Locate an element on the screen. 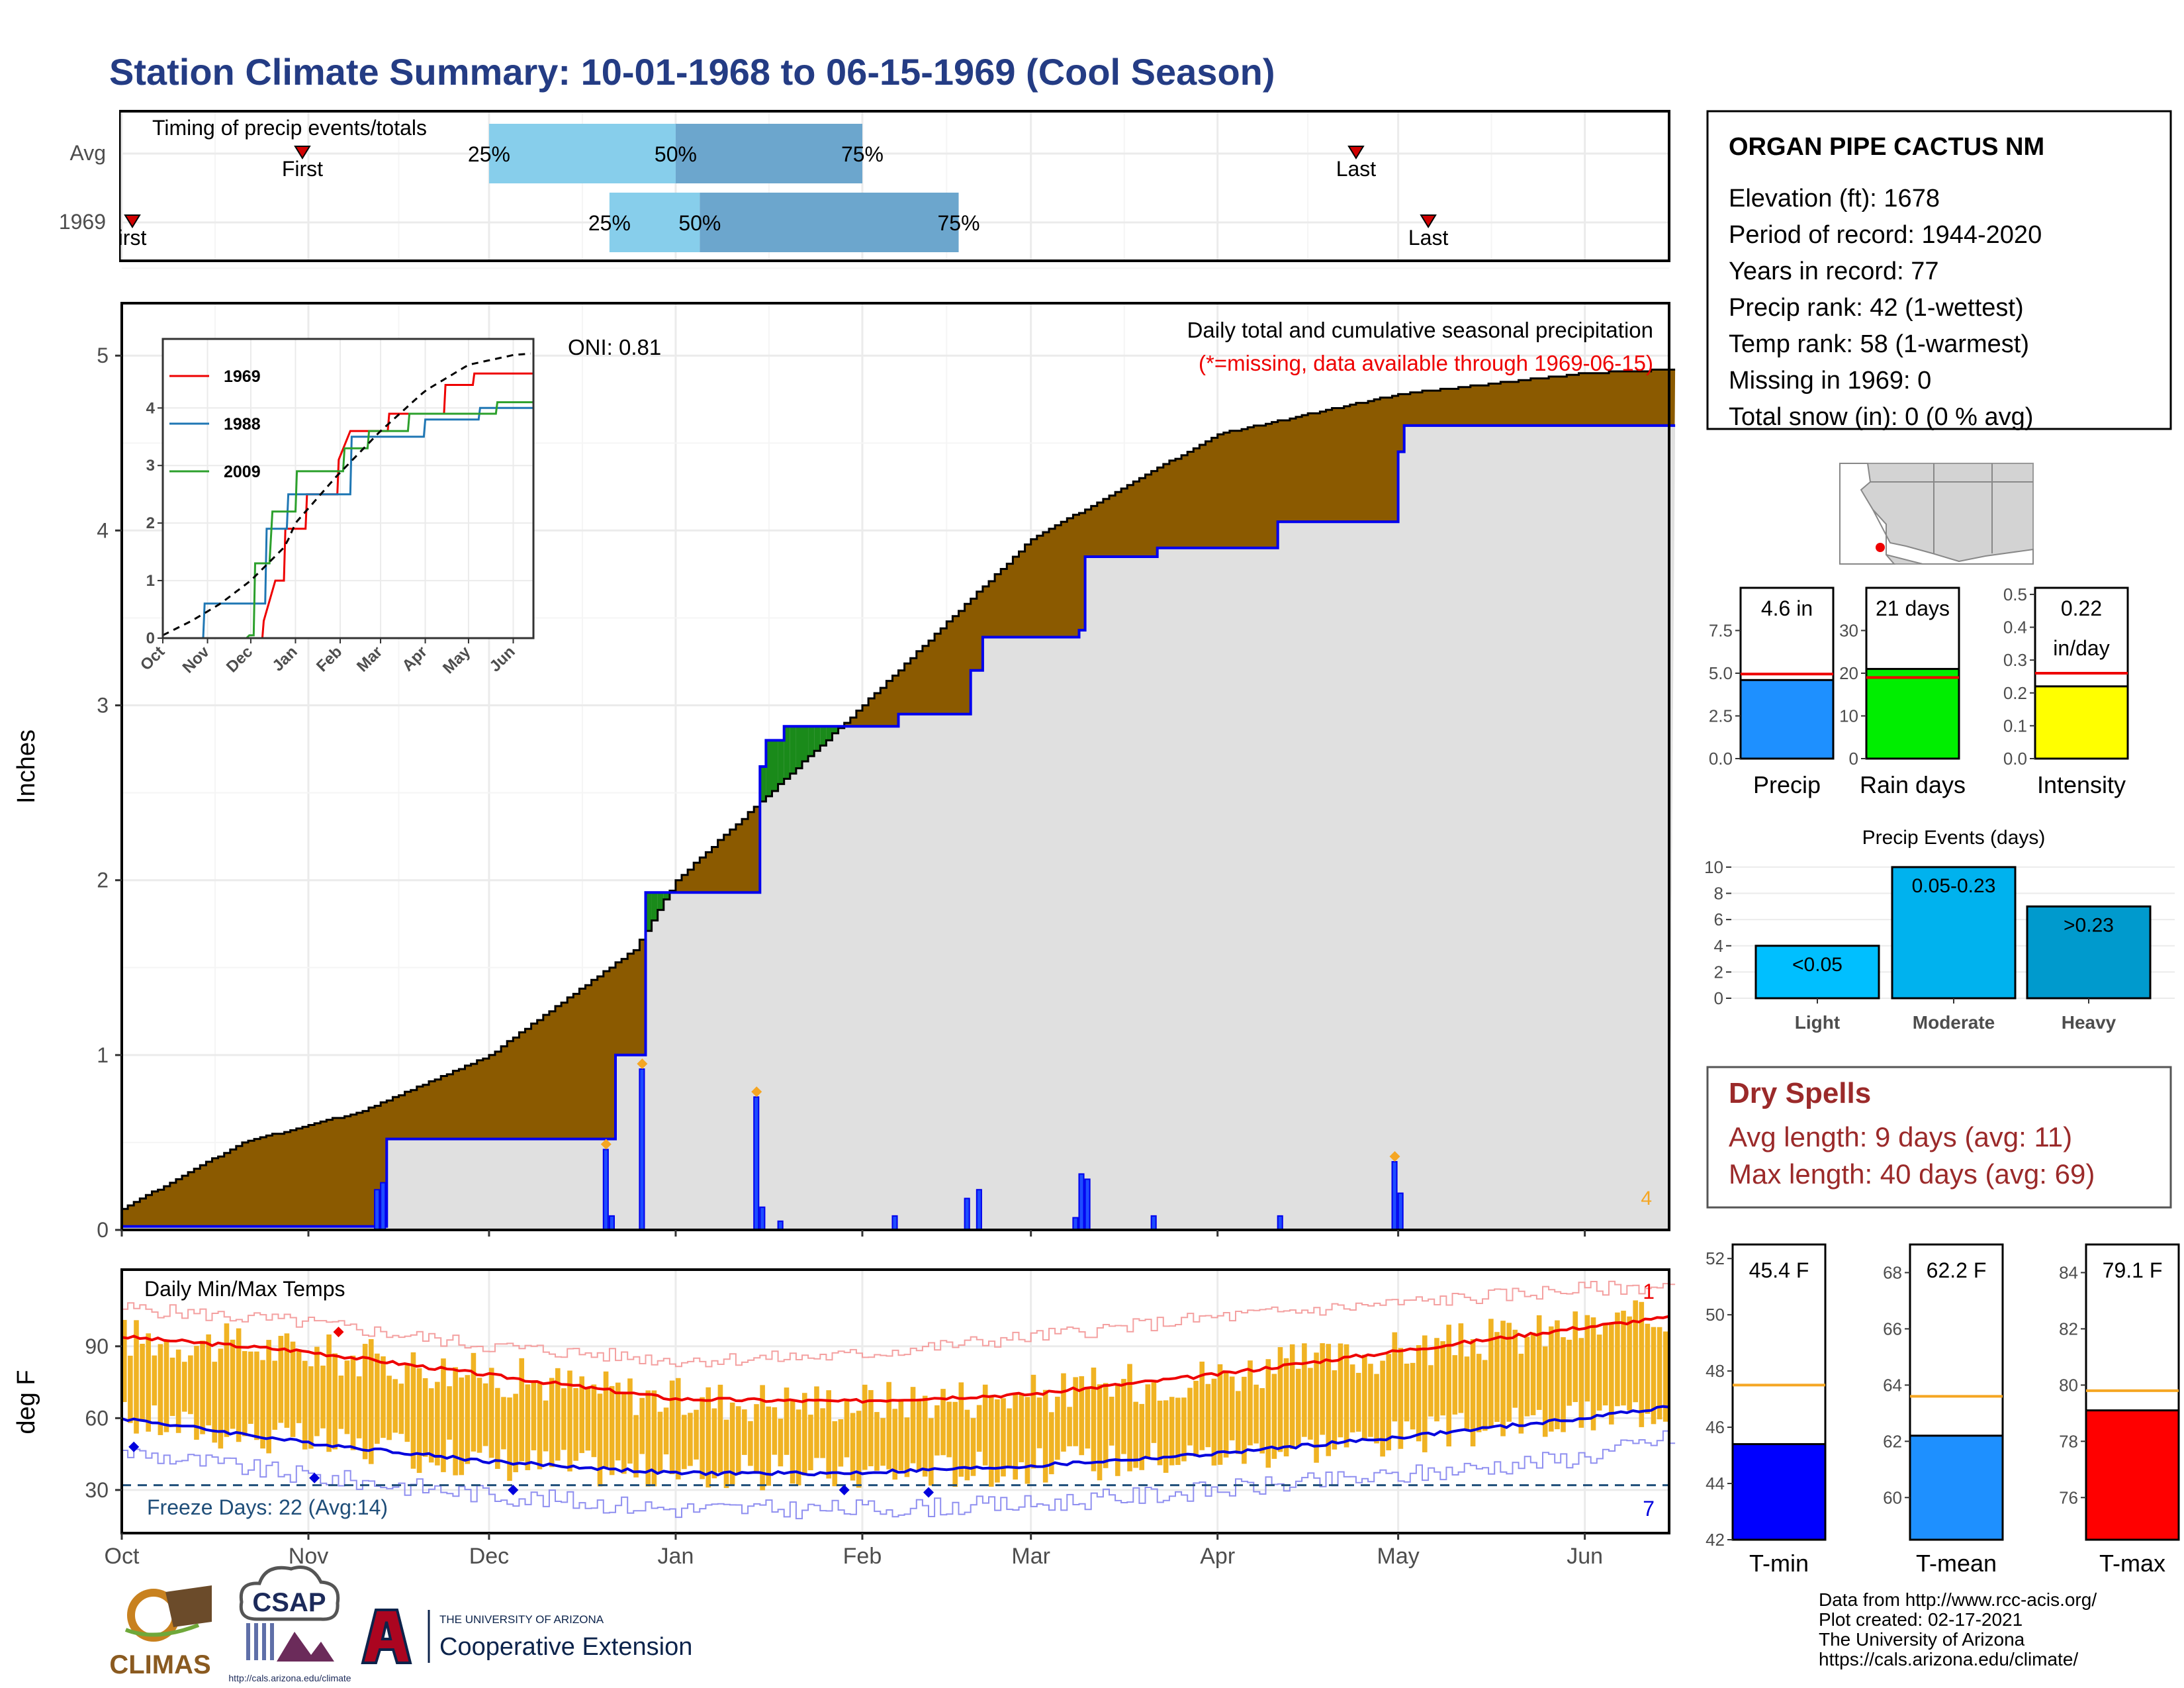  timing-bars: 25% 50% 75% First Last 25% 50% 75% irst Last is located at coordinates (783, 188).